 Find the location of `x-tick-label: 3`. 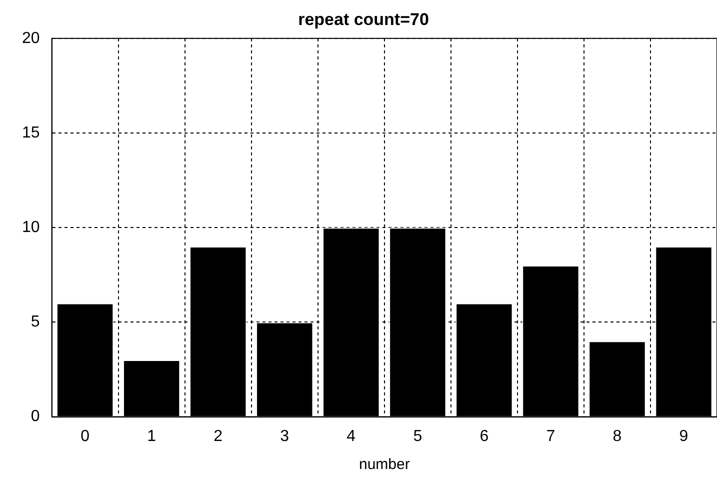

x-tick-label: 3 is located at coordinates (285, 436).